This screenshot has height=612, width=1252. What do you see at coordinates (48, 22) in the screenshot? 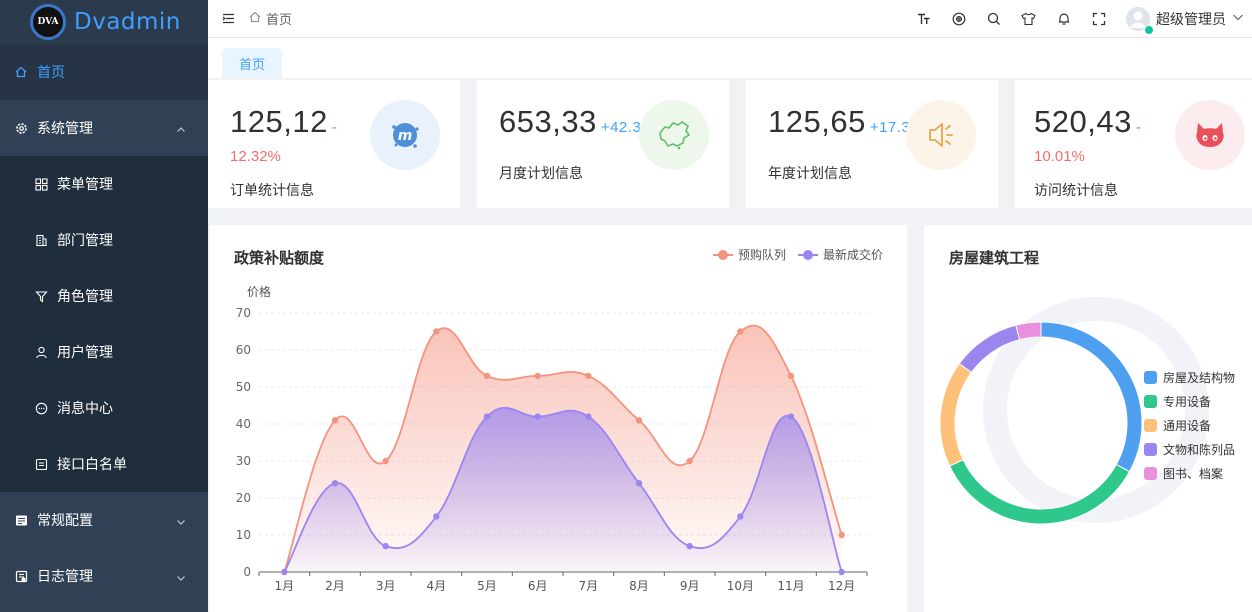
I see `logo-badge: DVA` at bounding box center [48, 22].